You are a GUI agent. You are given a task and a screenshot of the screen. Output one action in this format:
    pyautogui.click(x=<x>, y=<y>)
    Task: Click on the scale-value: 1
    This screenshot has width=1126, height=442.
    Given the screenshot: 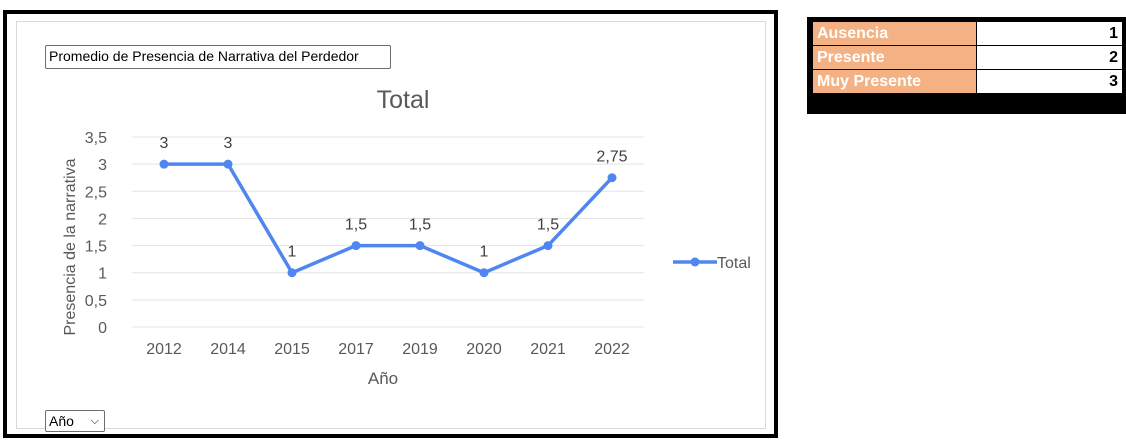 What is the action you would take?
    pyautogui.click(x=1049, y=33)
    